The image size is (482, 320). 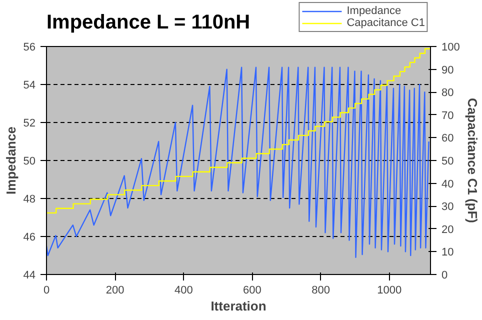 What do you see at coordinates (46, 290) in the screenshot?
I see `x-tick-label: 0` at bounding box center [46, 290].